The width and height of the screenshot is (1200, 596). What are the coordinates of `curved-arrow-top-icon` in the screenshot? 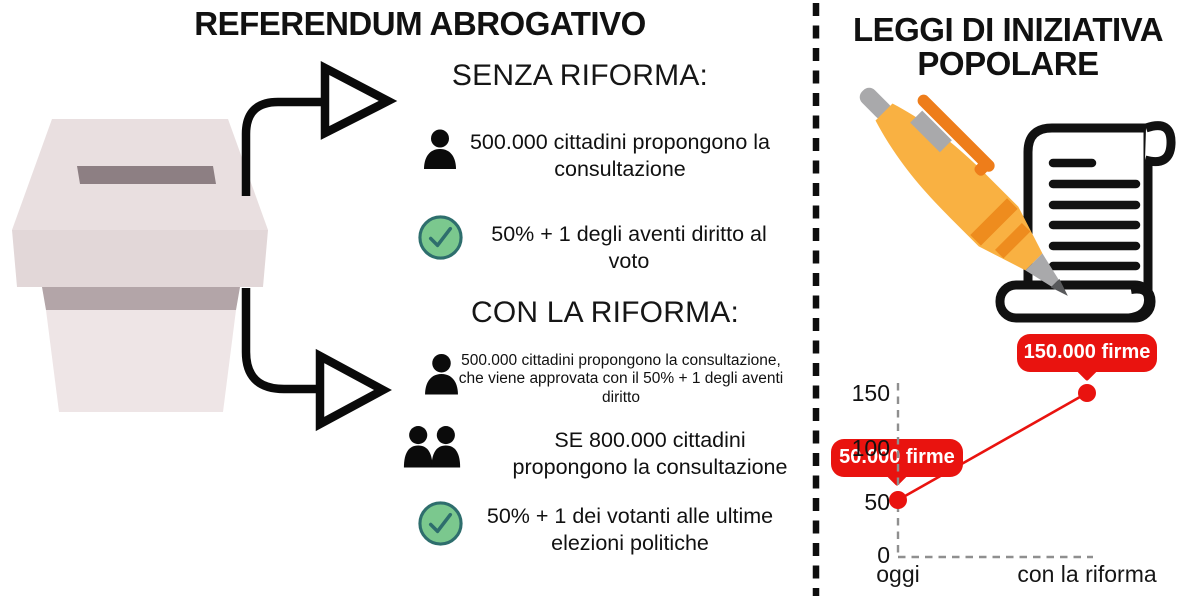 It's located at (319, 128).